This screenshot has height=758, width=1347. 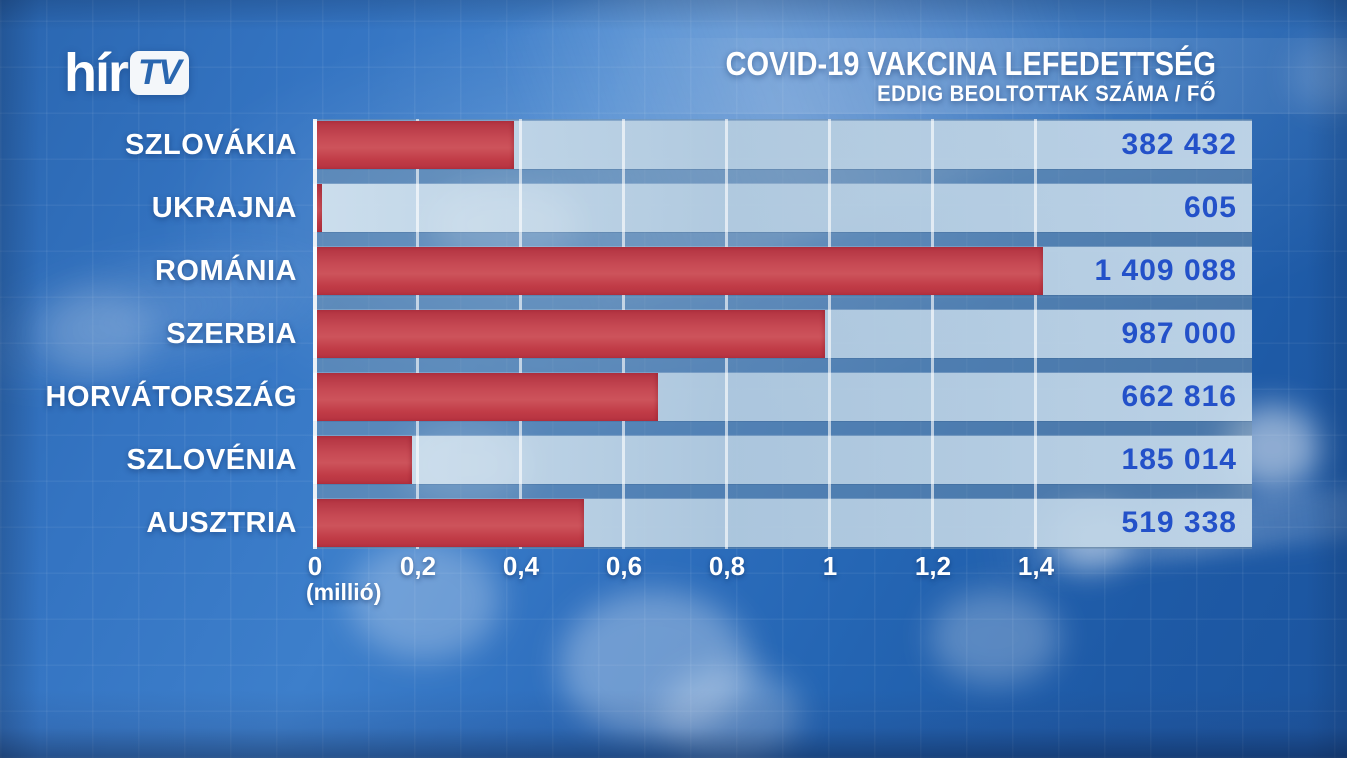 What do you see at coordinates (231, 334) in the screenshot?
I see `country-label: SZERBIA` at bounding box center [231, 334].